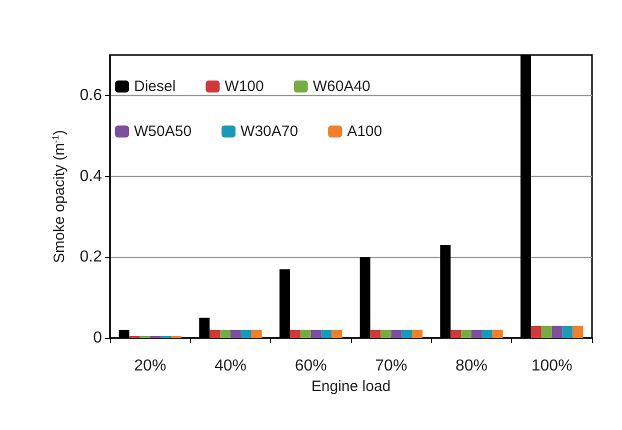  Describe the element at coordinates (163, 131) in the screenshot. I see `legend-label: W50A50` at that location.